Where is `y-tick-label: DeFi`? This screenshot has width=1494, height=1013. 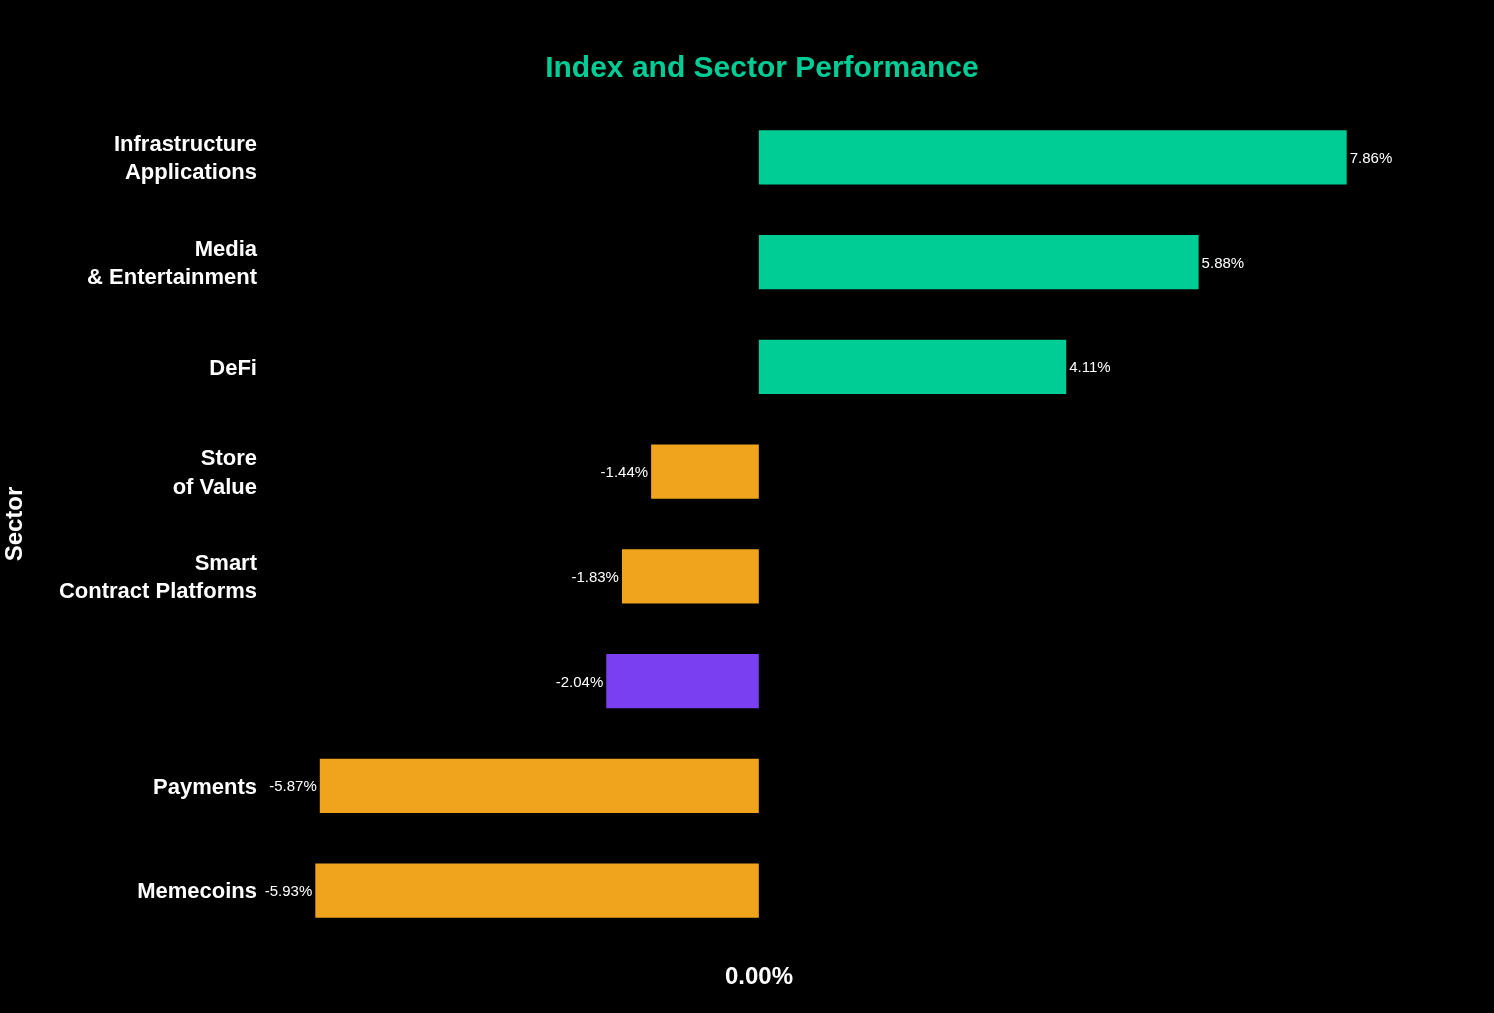 y-tick-label: DeFi is located at coordinates (233, 367).